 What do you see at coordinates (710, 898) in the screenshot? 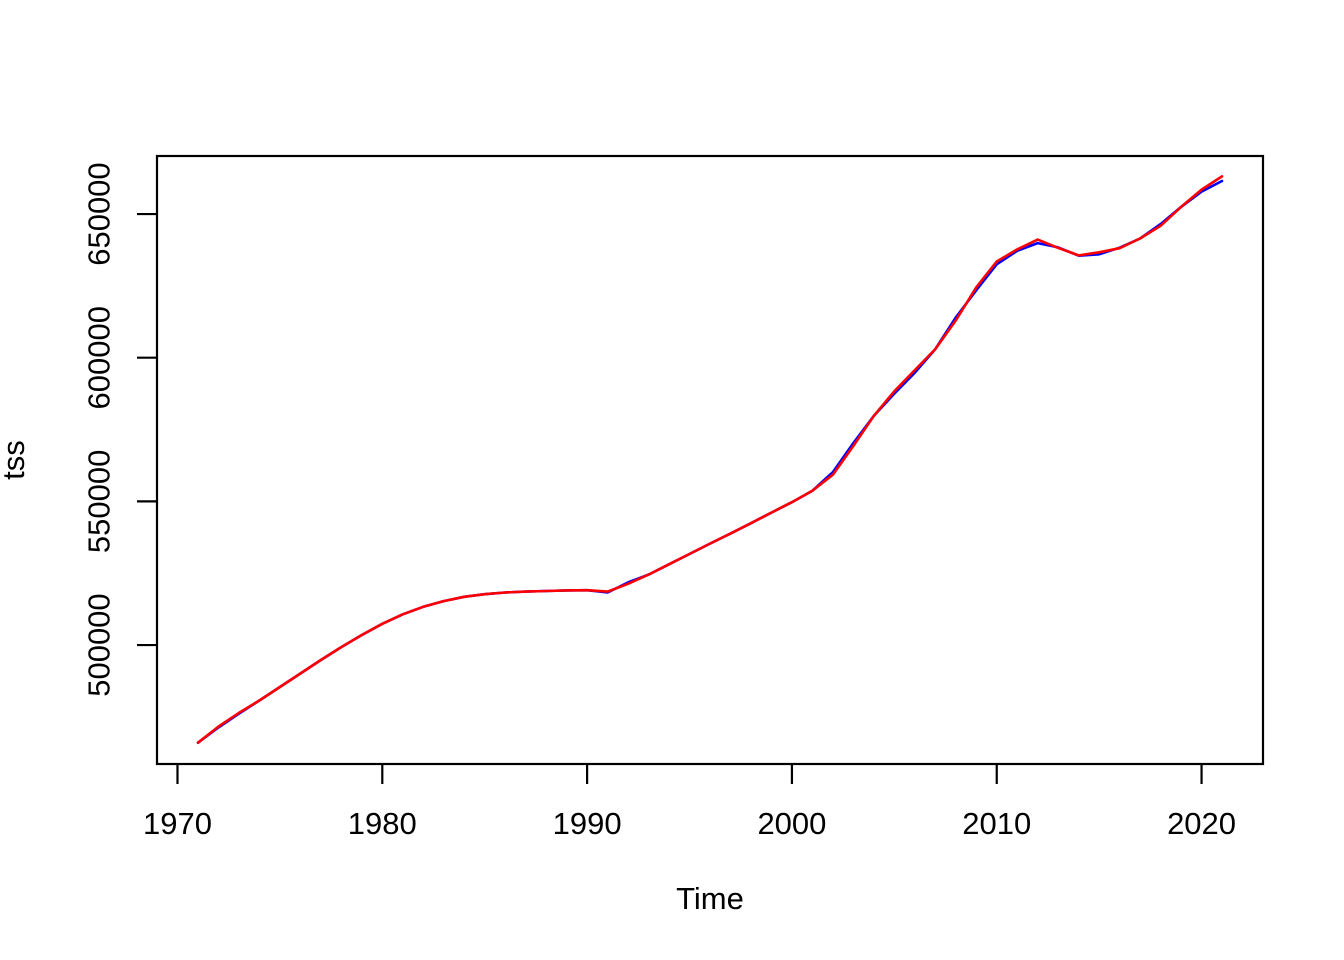
I see `x-axis-title: Time` at bounding box center [710, 898].